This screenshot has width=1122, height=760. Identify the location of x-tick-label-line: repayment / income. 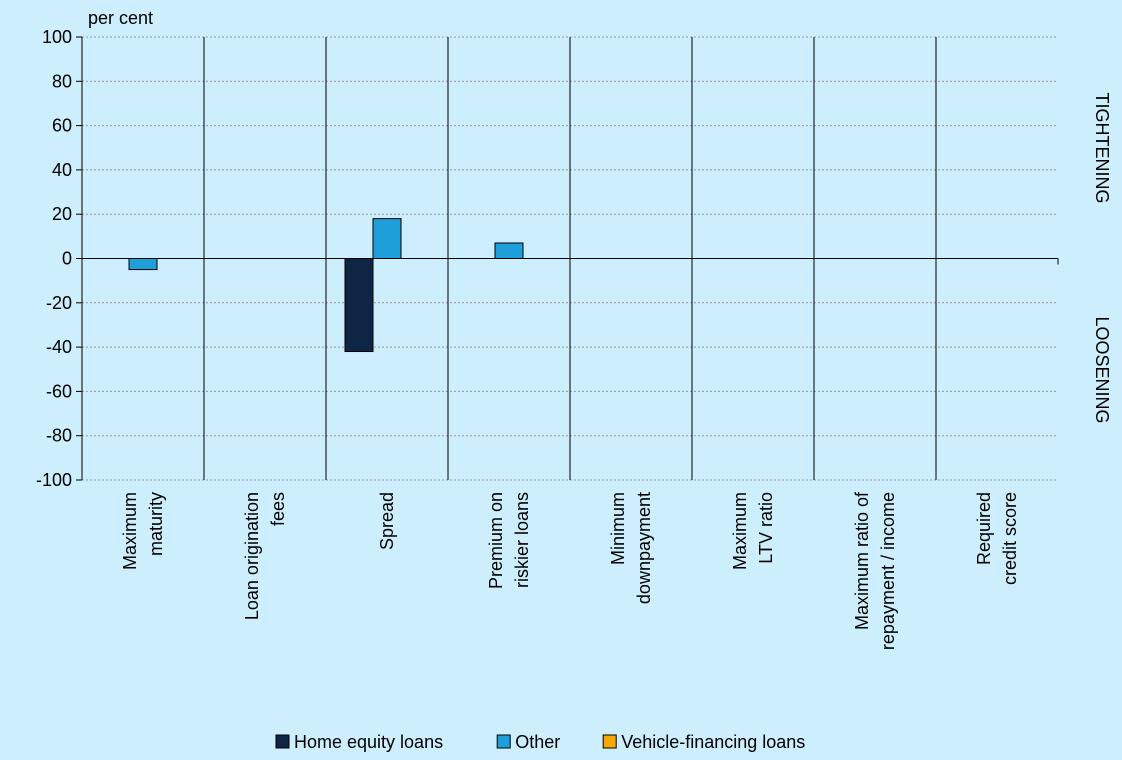
(888, 571).